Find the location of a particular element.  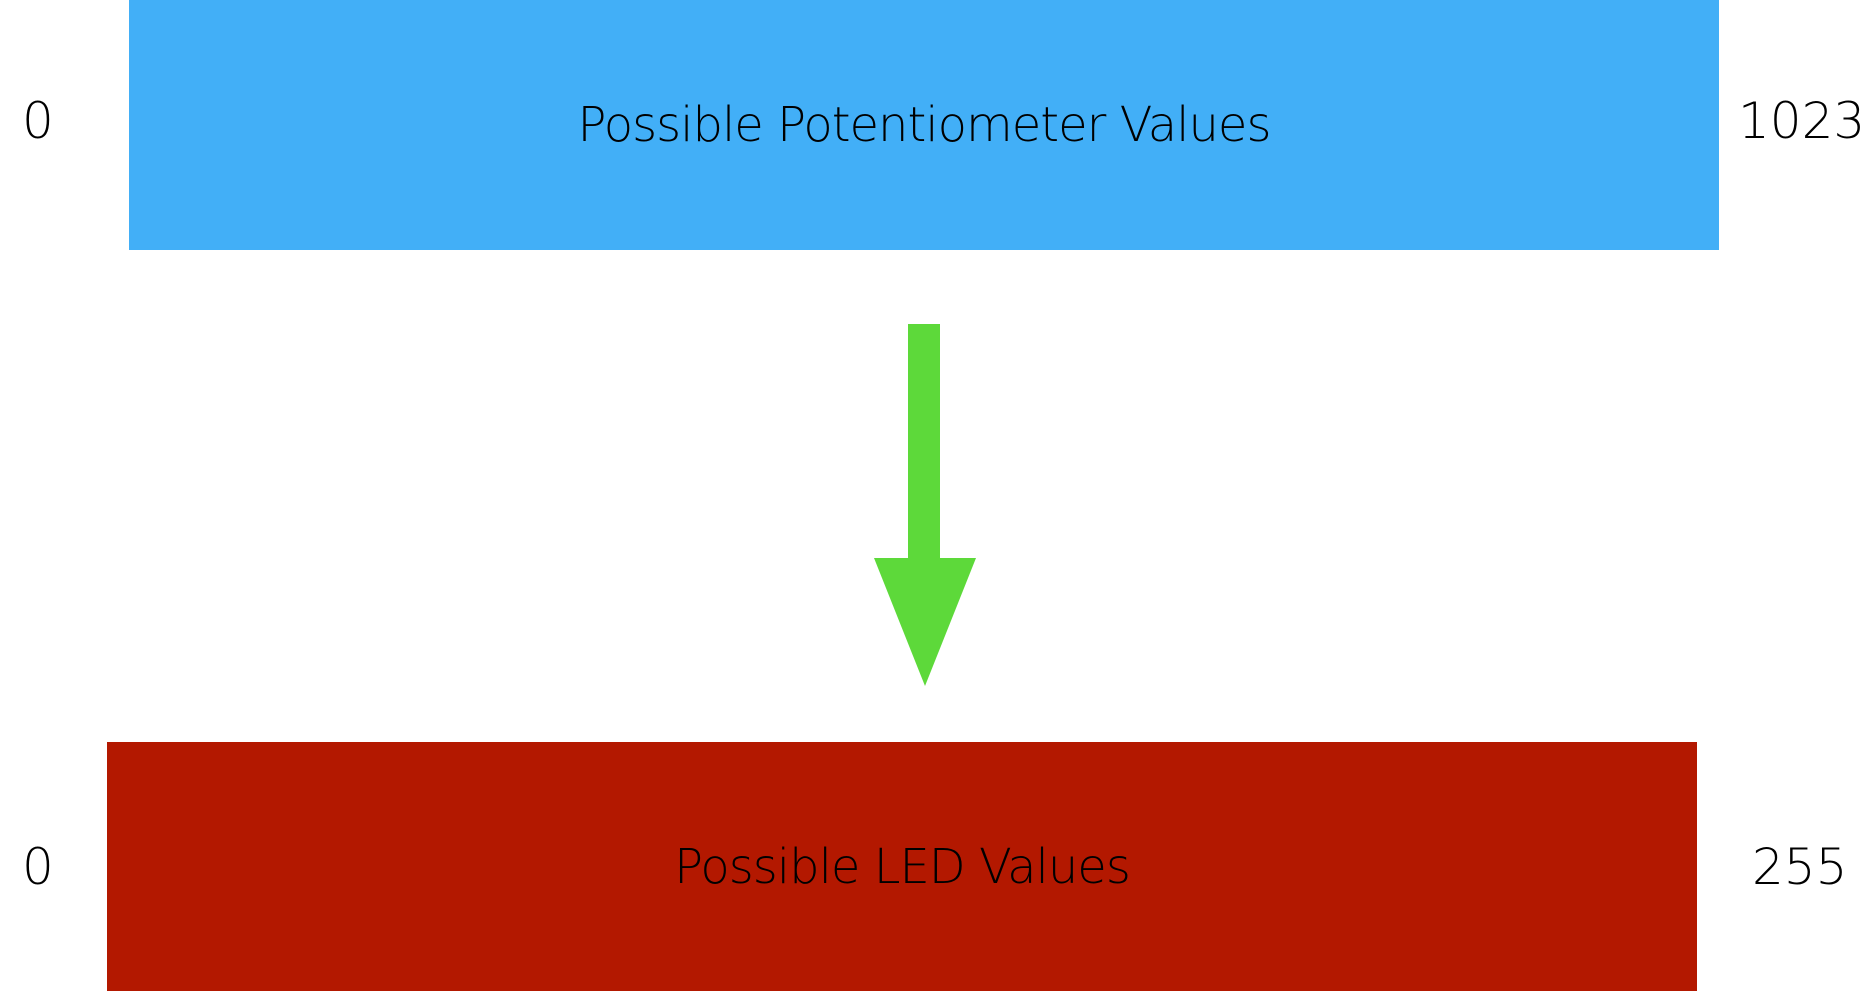

arrow-shaft is located at coordinates (924, 442).